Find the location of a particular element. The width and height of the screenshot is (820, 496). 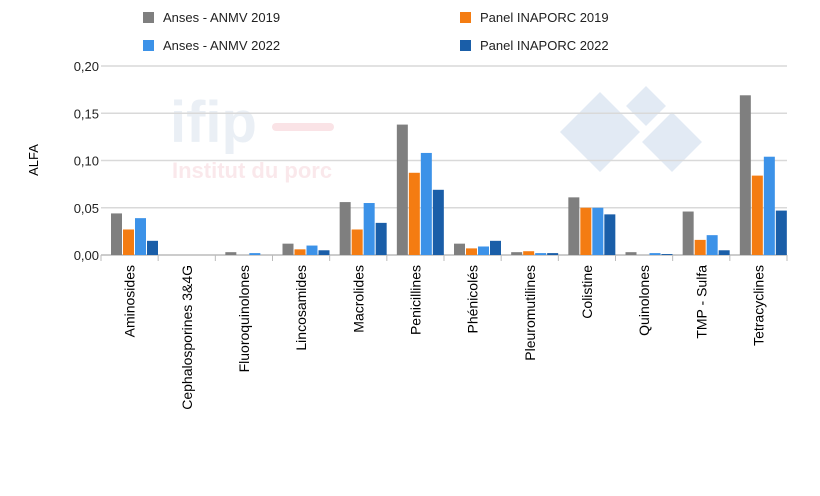

x-tick-label: Lincosamides is located at coordinates (301, 308).